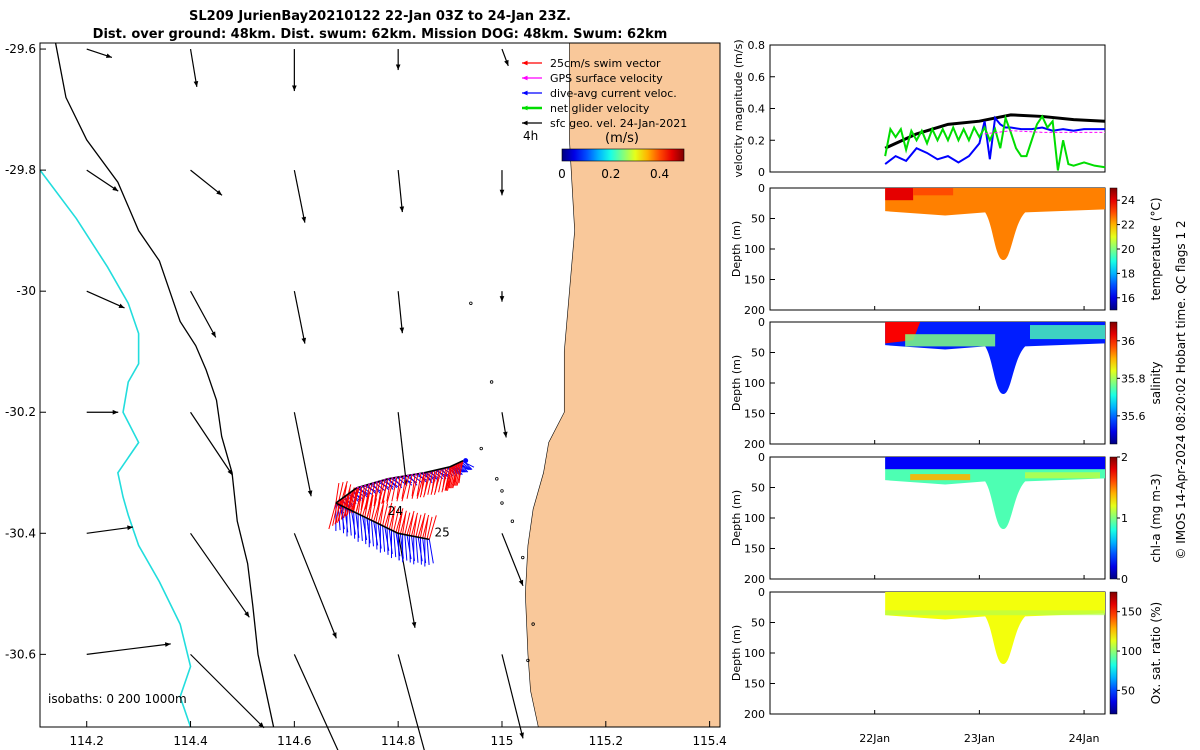 The height and width of the screenshot is (750, 1200). Describe the element at coordinates (502, 741) in the screenshot. I see `map-x-tick-label: 115` at that location.